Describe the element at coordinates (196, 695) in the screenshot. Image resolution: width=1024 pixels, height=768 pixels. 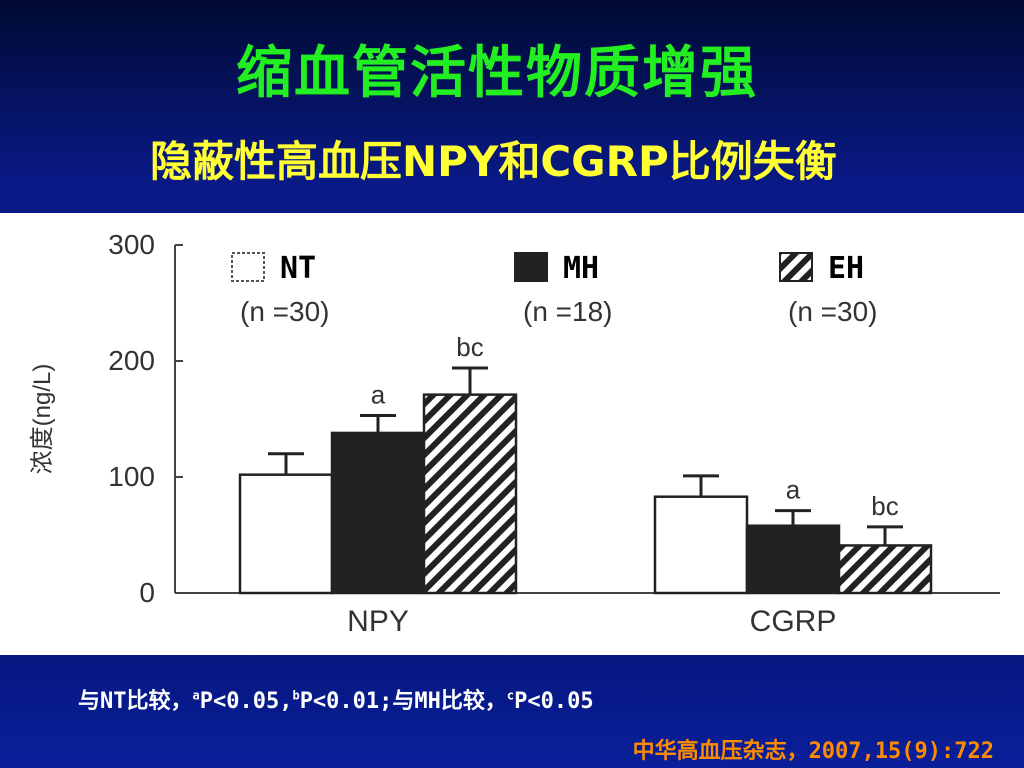
I see `footnote-a-sup: a` at that location.